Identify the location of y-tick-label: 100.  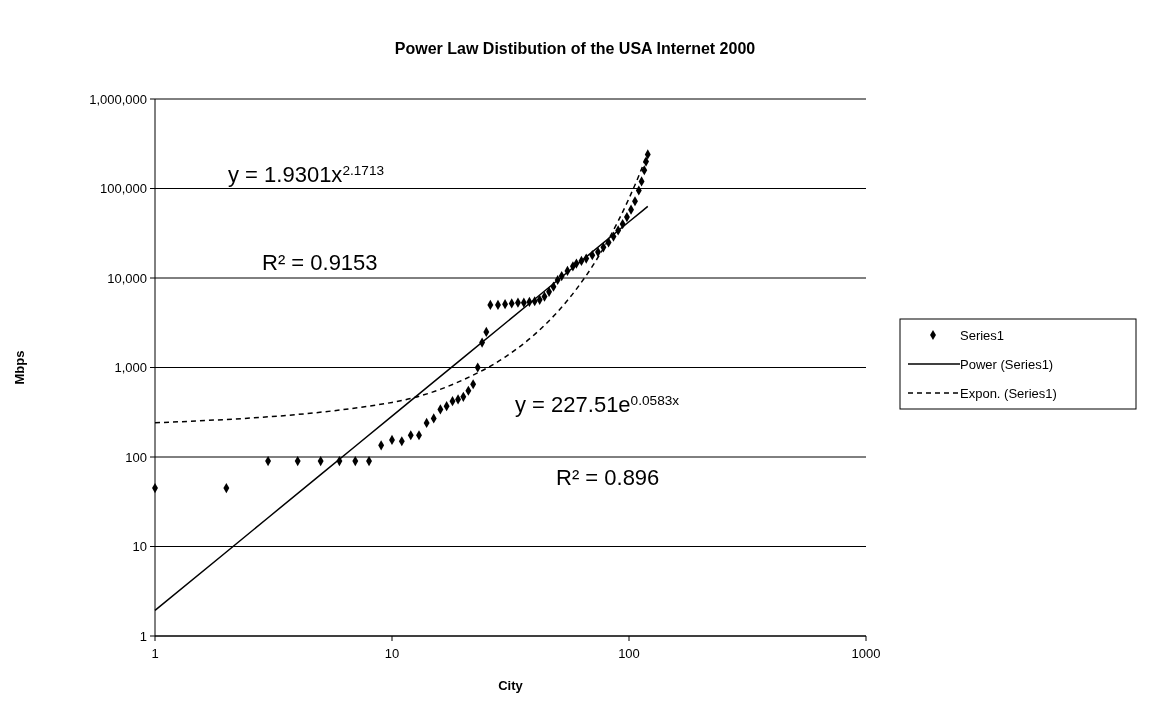
(136, 457).